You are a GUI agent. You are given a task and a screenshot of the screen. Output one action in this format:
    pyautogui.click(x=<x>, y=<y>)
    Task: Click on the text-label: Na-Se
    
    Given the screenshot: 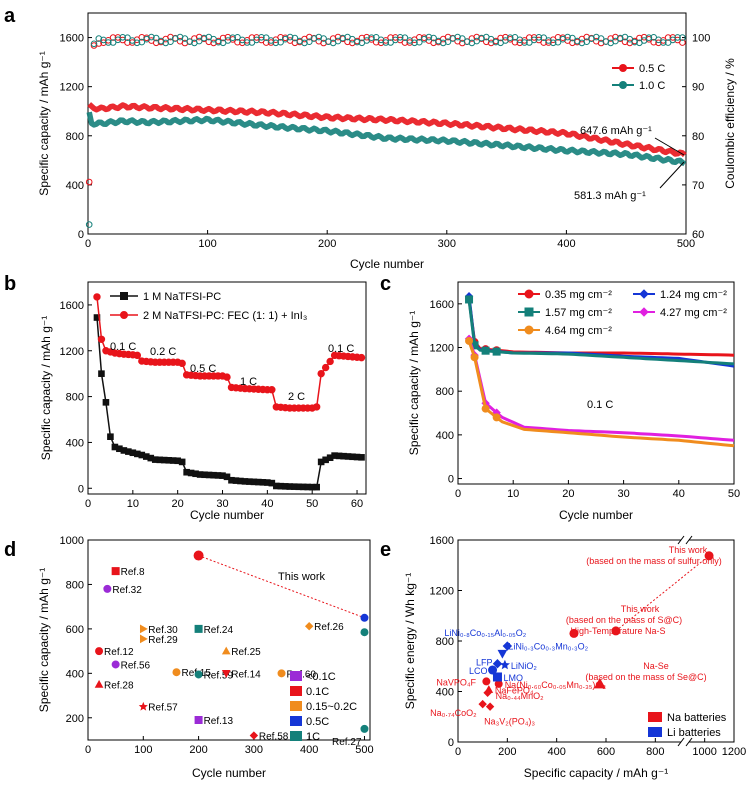 What is the action you would take?
    pyautogui.click(x=656, y=666)
    